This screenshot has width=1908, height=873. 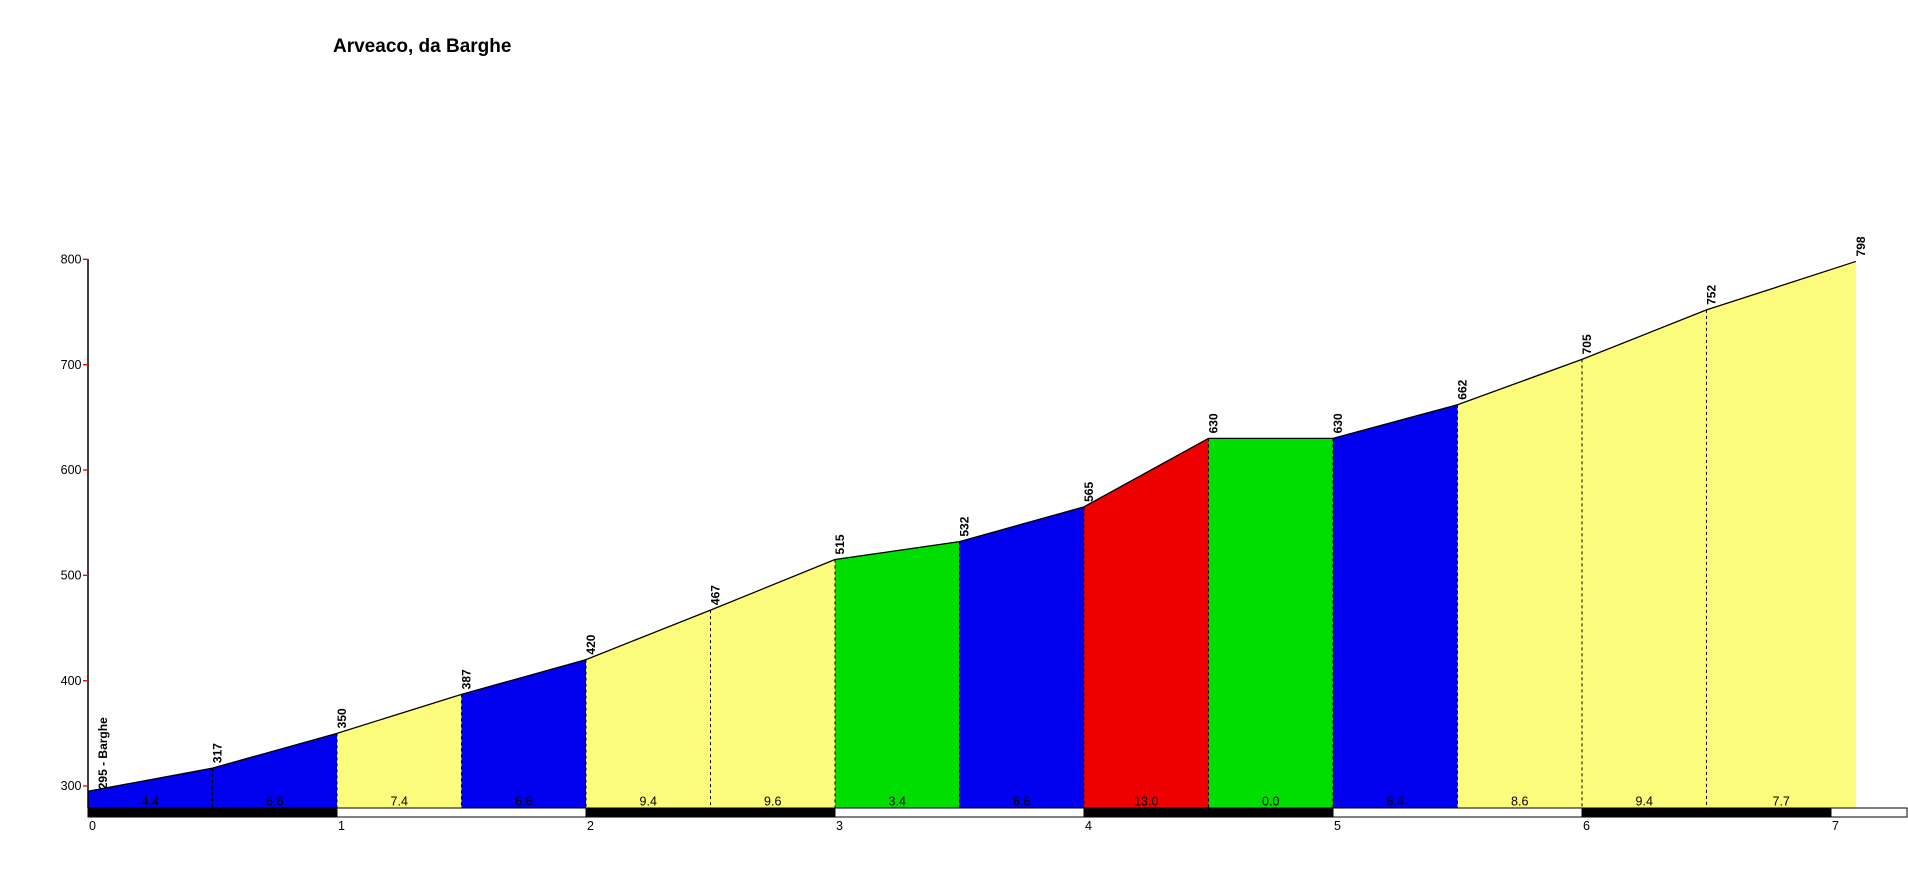 I want to click on x-axis-label-5: 5, so click(x=1337, y=826).